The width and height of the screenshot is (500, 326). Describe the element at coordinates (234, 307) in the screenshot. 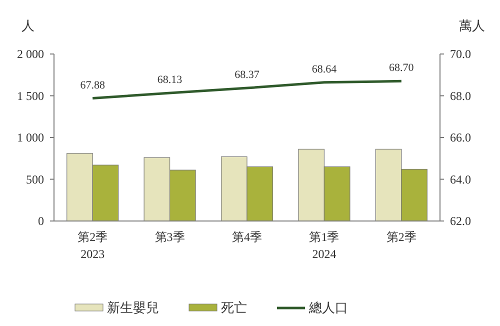

I see `legend: 死亡` at that location.